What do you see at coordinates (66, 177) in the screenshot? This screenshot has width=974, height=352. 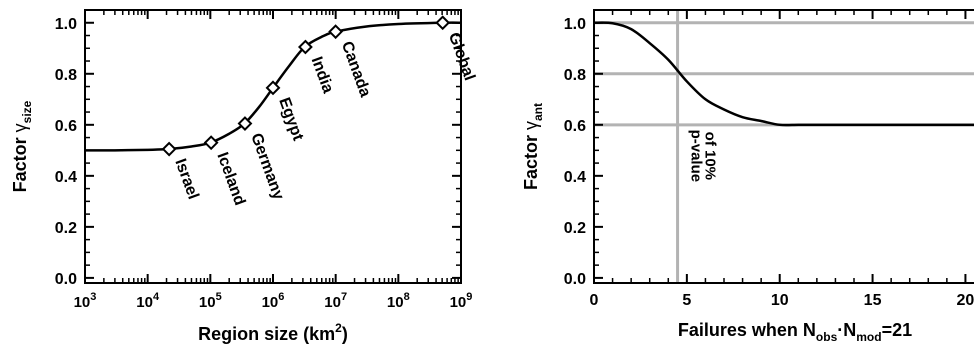 I see `left-y-tick-label: 0.4` at bounding box center [66, 177].